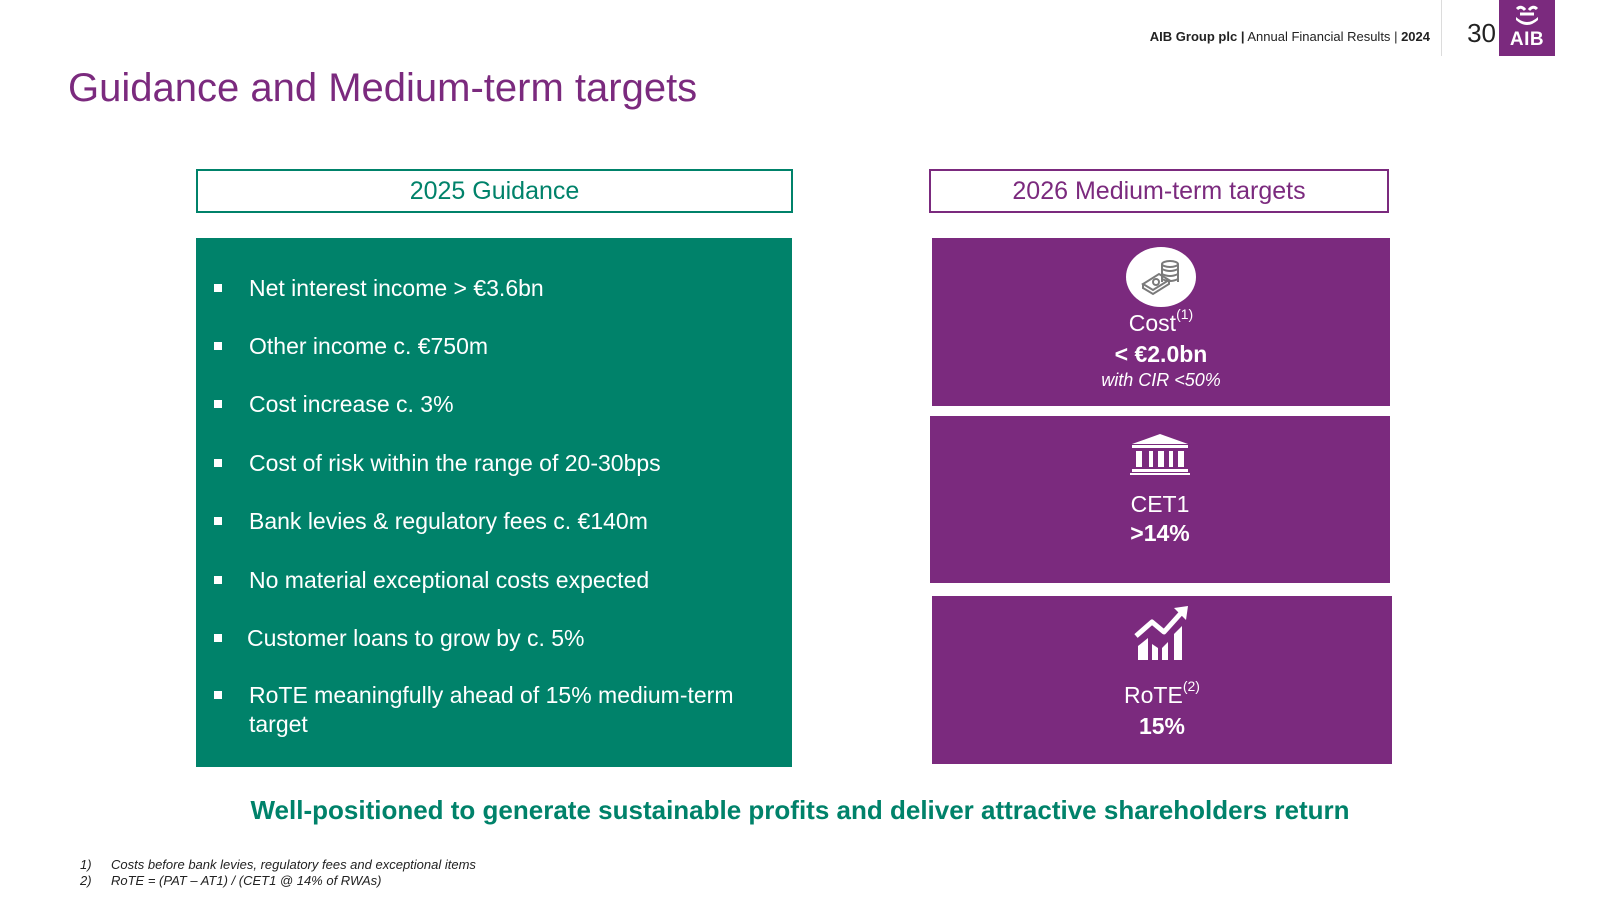 This screenshot has width=1600, height=900. What do you see at coordinates (1160, 504) in the screenshot?
I see `cet1-label: CET1` at bounding box center [1160, 504].